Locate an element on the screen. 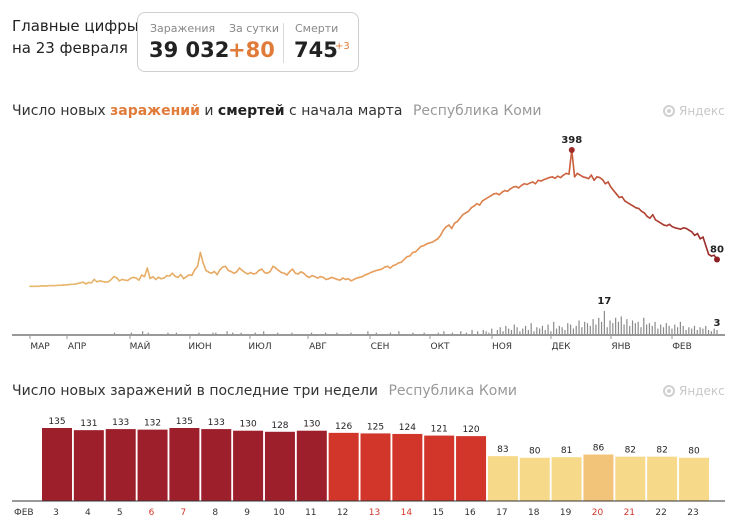 This screenshot has height=531, width=754. bar-category-label: 20 is located at coordinates (598, 513).